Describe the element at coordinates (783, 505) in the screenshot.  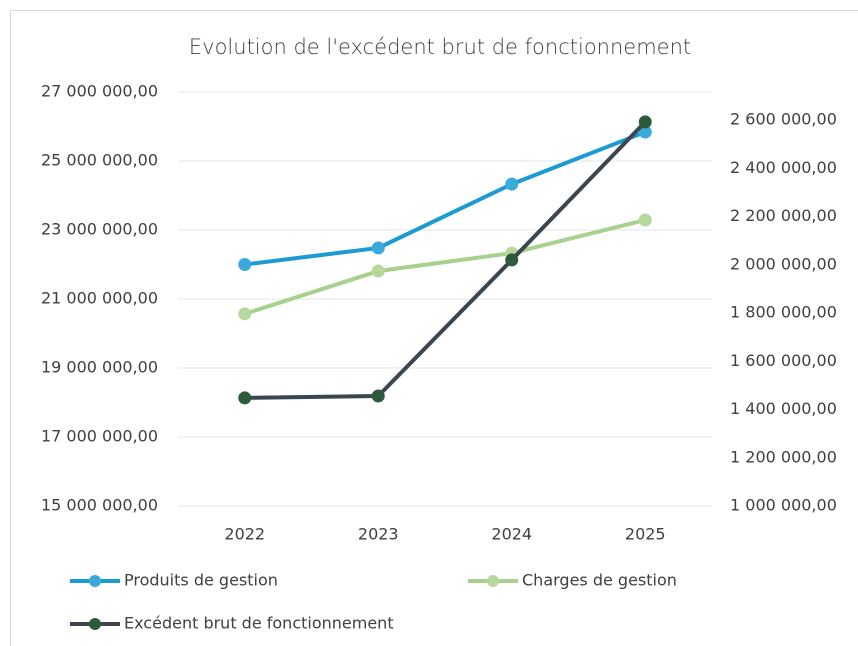
I see `y2-tick-label: 1 000 000,00` at that location.